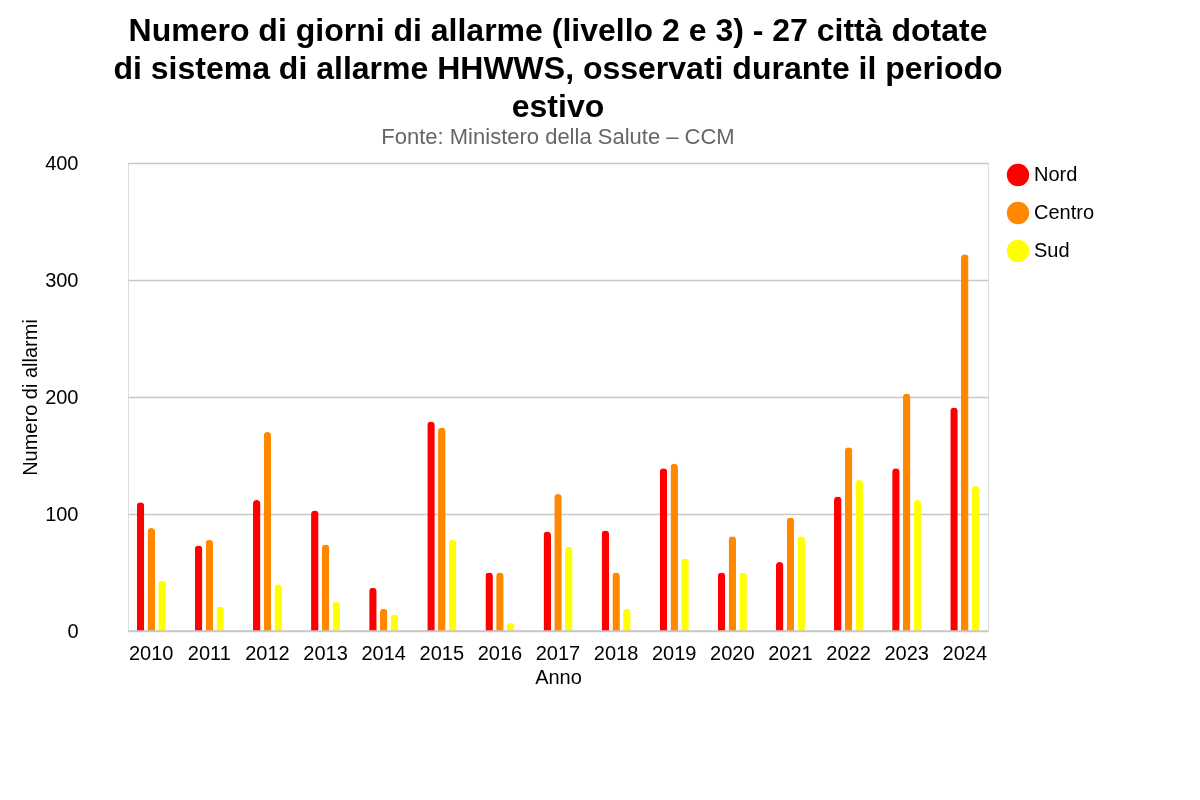 This screenshot has width=1200, height=800. Describe the element at coordinates (267, 652) in the screenshot. I see `x-tick-label: 2012` at that location.